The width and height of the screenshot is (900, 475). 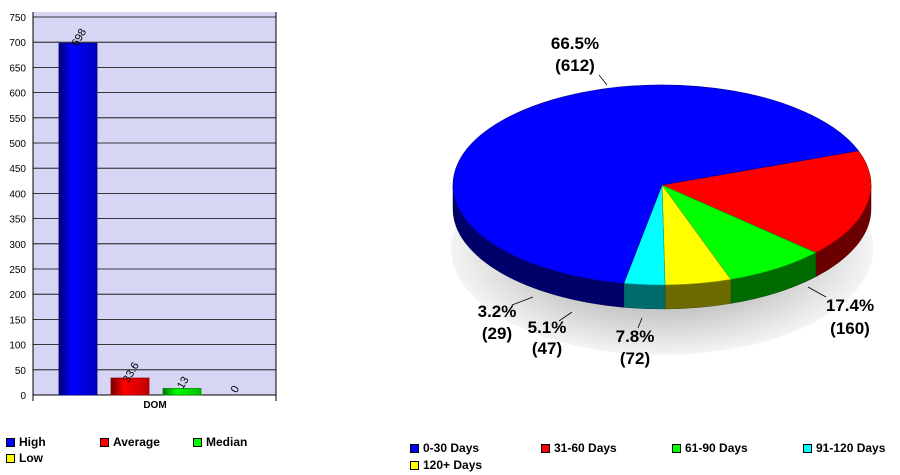 I want to click on pie-legend-item-31-60: 31-60 Days, so click(x=579, y=448).